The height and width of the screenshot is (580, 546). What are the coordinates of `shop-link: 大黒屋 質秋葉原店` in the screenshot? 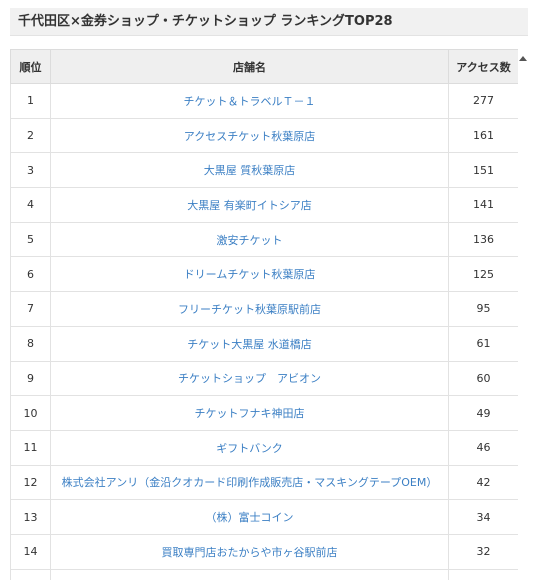 It's located at (249, 171).